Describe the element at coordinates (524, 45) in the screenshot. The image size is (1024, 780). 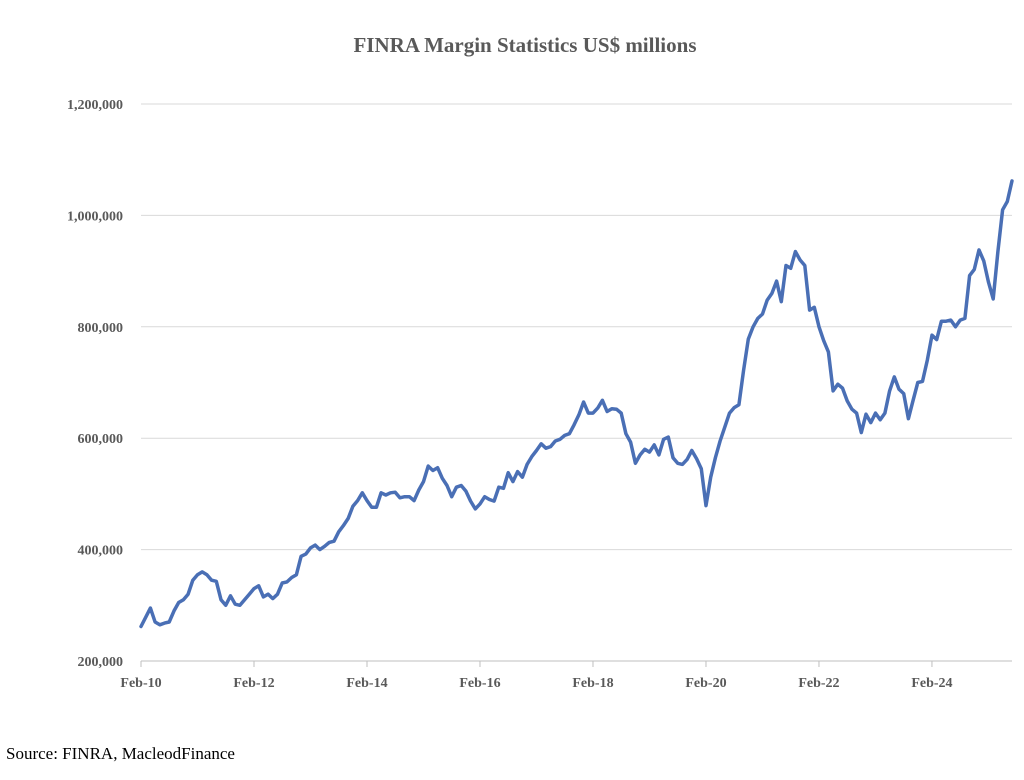
I see `chart-title: FINRA Margin Statistics US$ millions` at that location.